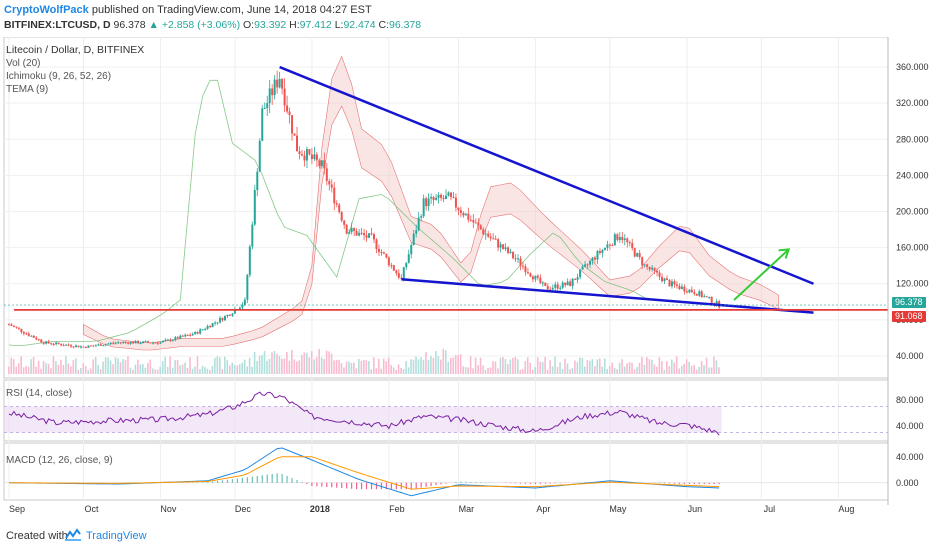  What do you see at coordinates (27, 89) in the screenshot?
I see `legend-tema: TEMA (9)` at bounding box center [27, 89].